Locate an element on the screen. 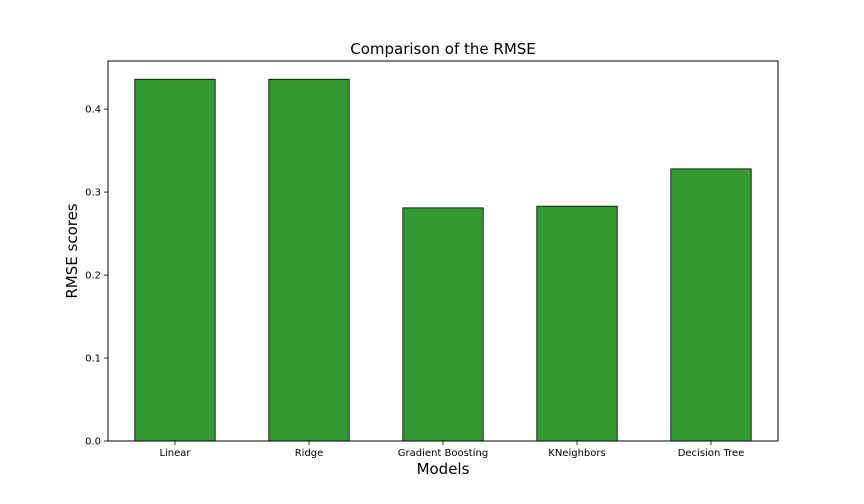  x-tick-label: KNeighbors is located at coordinates (576, 453).